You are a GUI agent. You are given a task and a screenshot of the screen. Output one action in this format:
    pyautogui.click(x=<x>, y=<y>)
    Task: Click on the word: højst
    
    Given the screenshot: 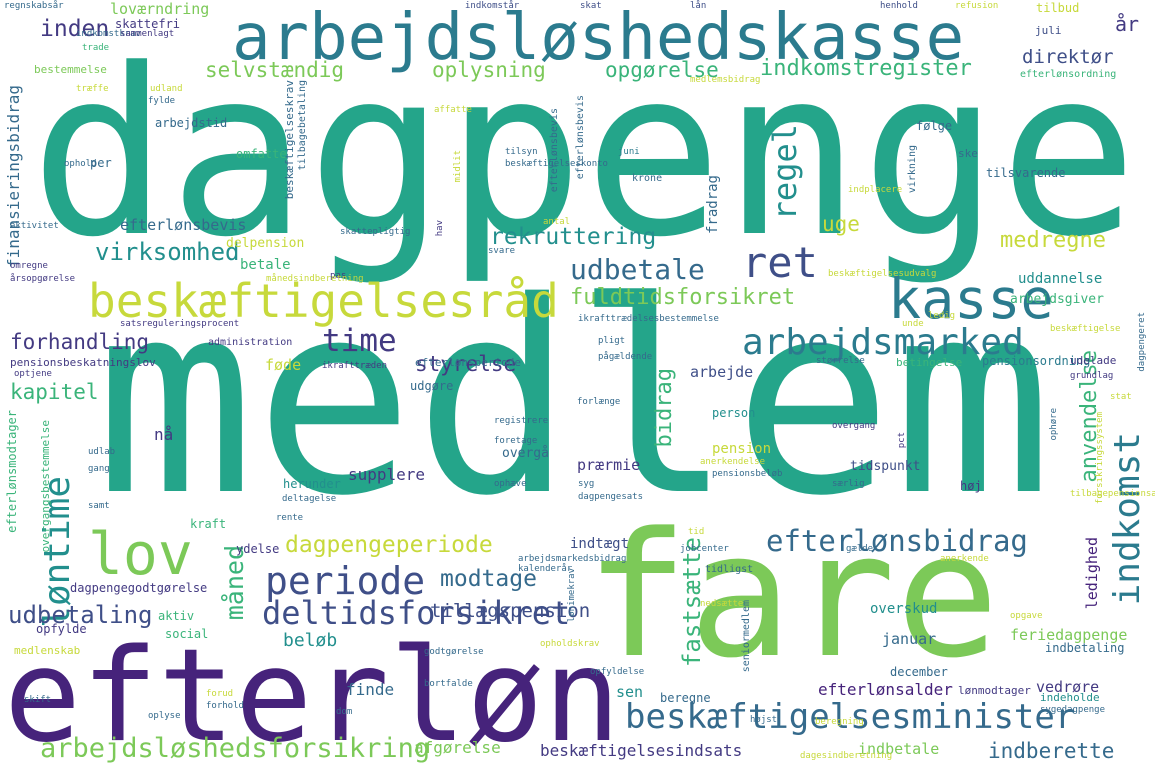 What is the action you would take?
    pyautogui.click(x=764, y=720)
    